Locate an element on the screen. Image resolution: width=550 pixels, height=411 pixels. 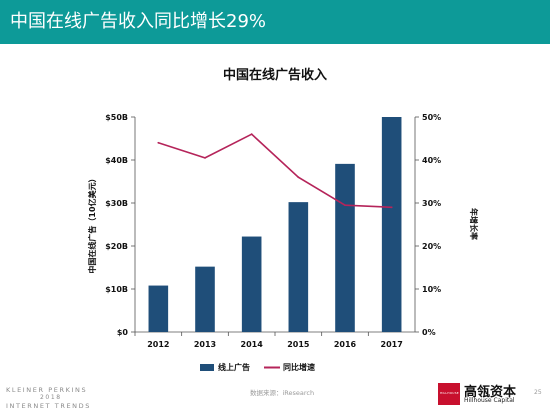
hillhouse-logo-text: HILLHOUSE is located at coordinates (449, 393).